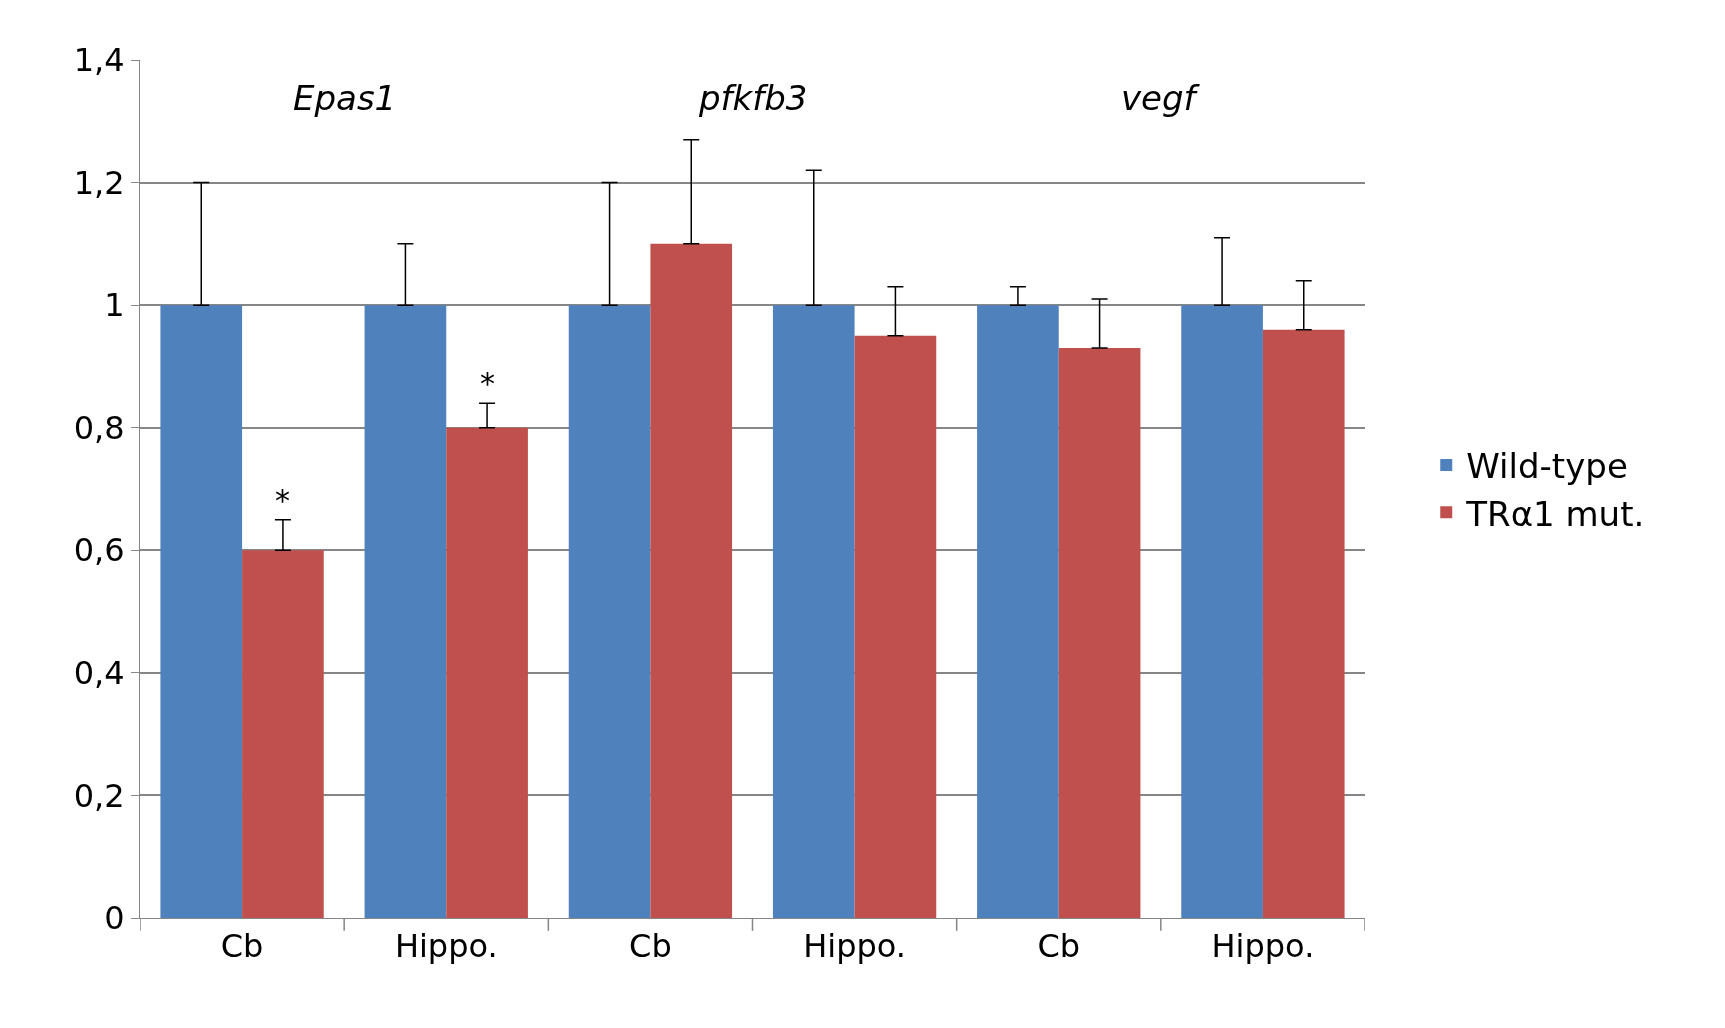  What do you see at coordinates (99, 673) in the screenshot?
I see `y-tick-label: 0,4` at bounding box center [99, 673].